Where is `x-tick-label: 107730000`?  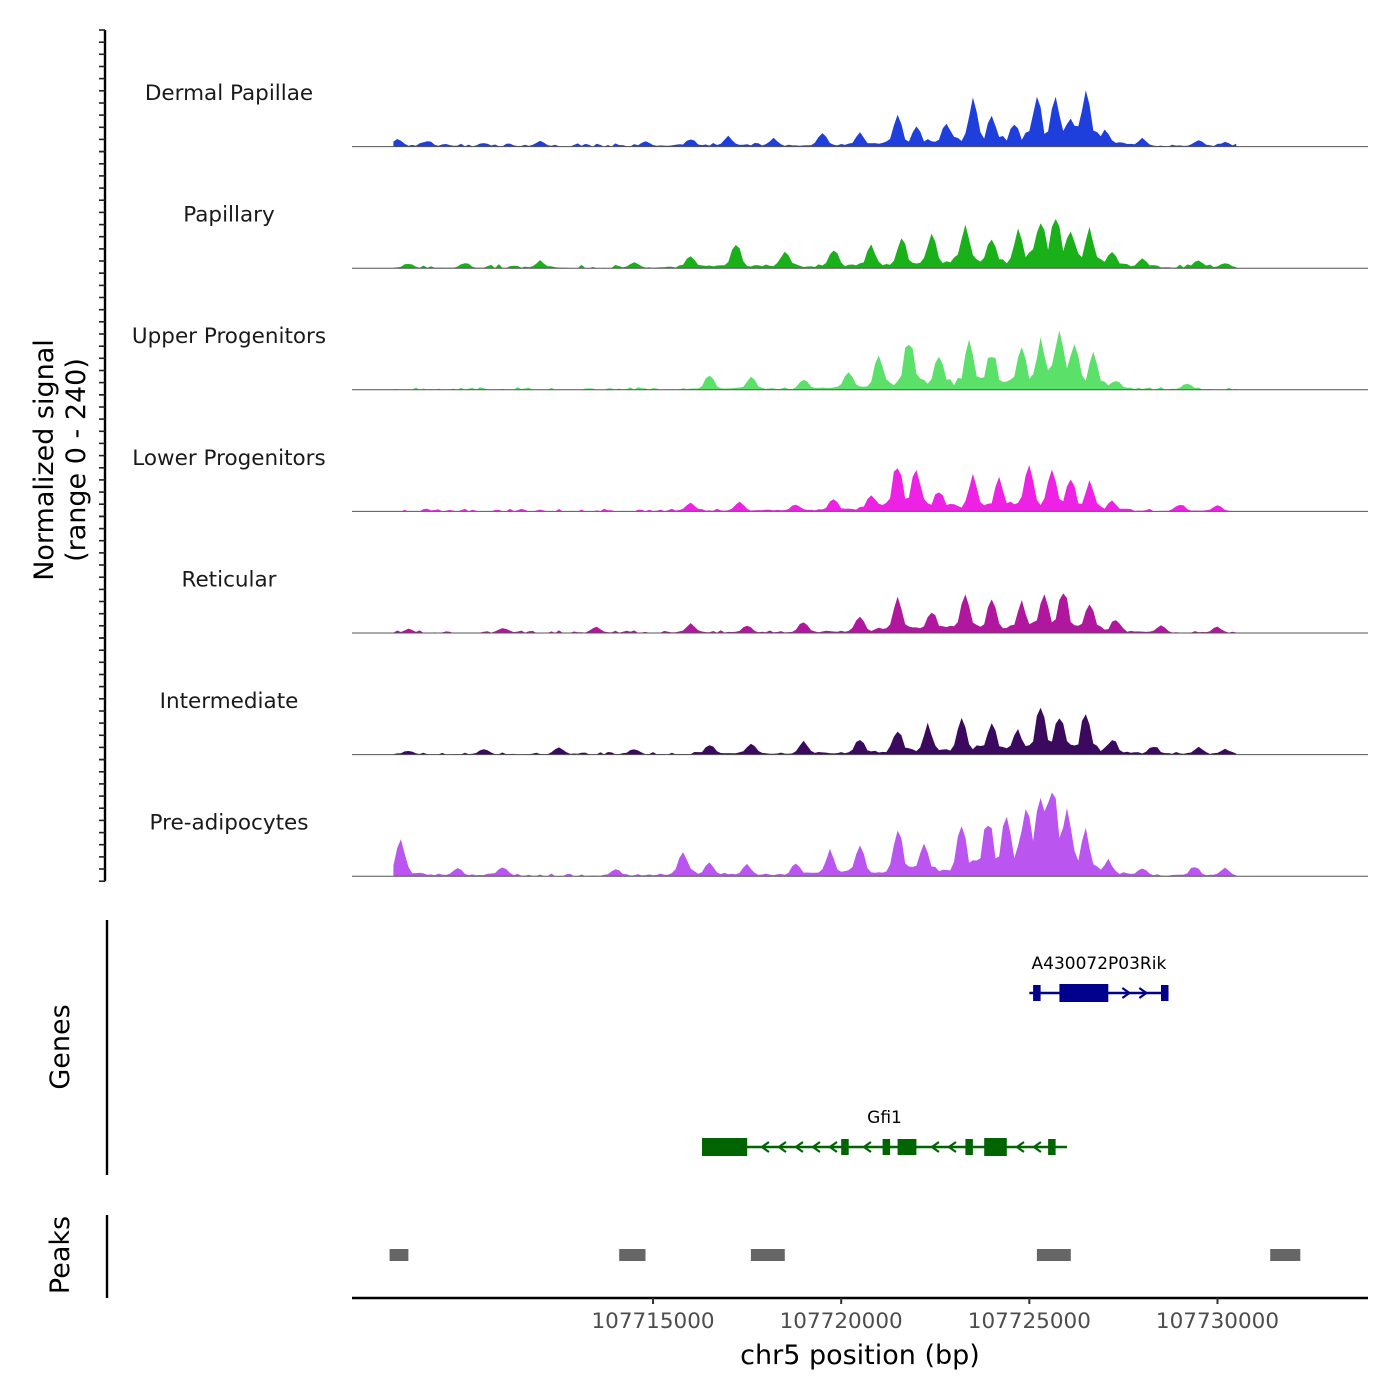
x-tick-label: 107730000 is located at coordinates (1217, 1321).